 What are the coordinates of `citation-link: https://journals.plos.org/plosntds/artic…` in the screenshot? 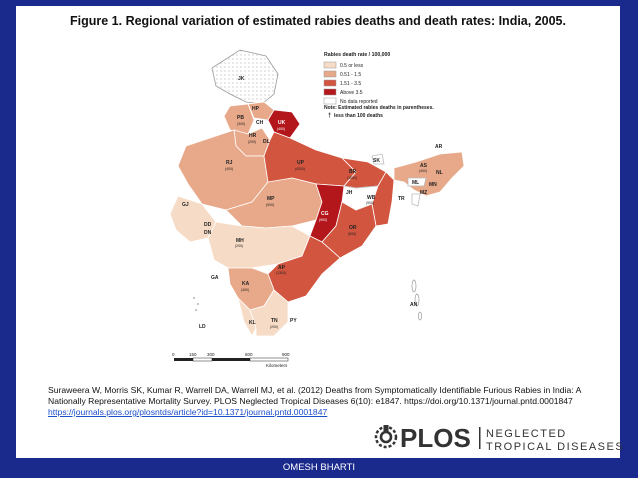 It's located at (188, 412).